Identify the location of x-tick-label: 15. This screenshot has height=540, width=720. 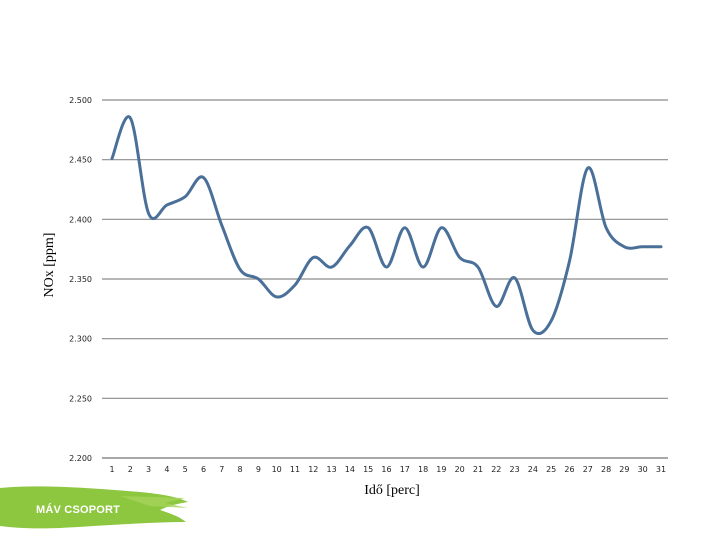
(368, 469).